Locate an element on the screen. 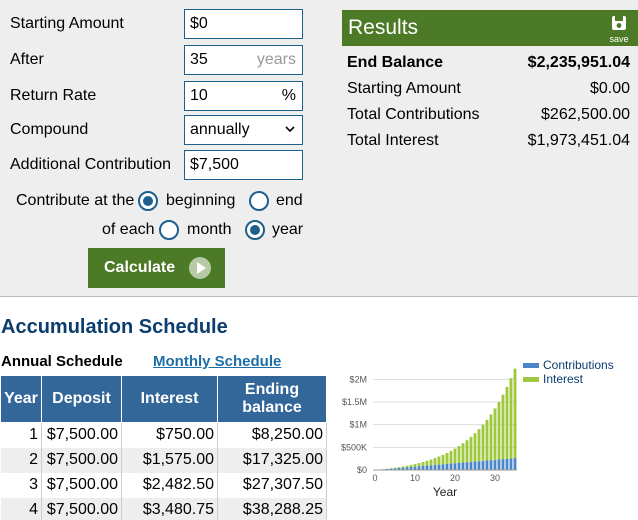  x-tick-label: 10 is located at coordinates (415, 478).